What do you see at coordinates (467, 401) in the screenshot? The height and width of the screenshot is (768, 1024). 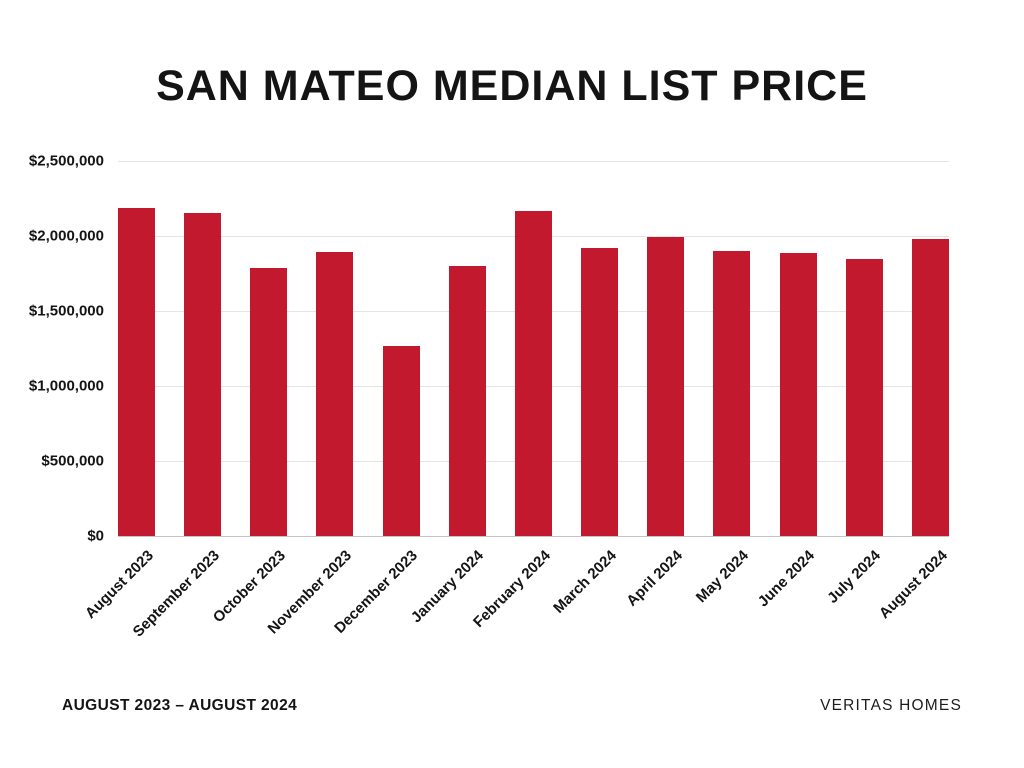 I see `bar-january-2024` at bounding box center [467, 401].